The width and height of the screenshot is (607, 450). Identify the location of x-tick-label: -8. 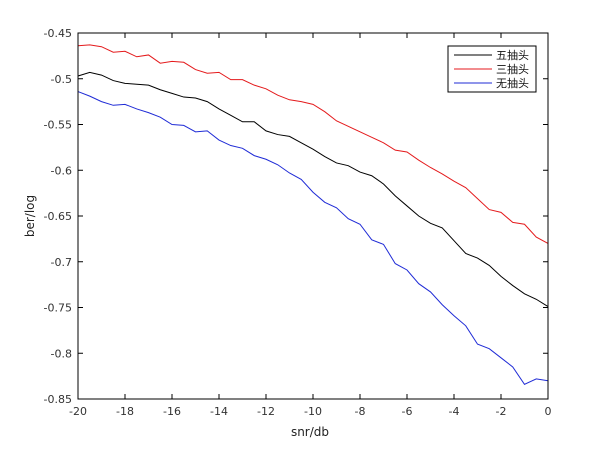
(360, 411).